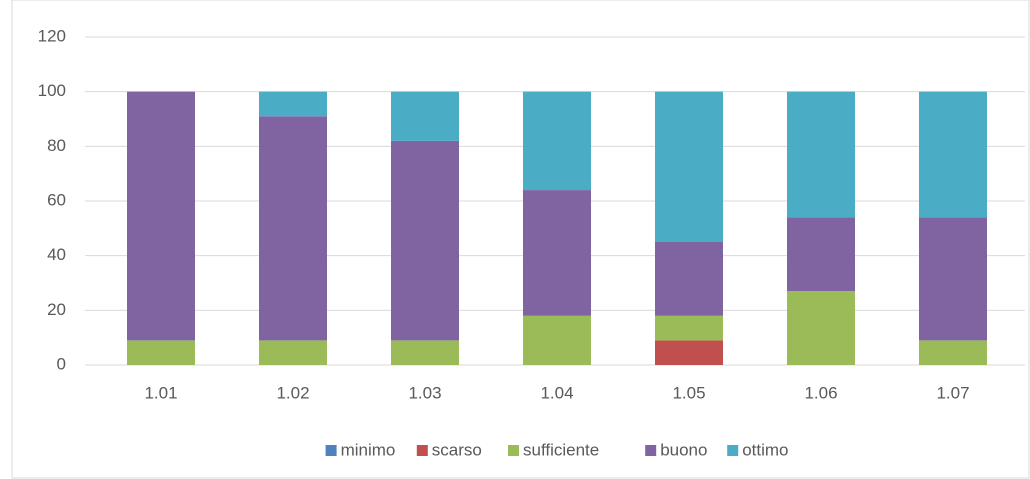 This screenshot has height=479, width=1030. I want to click on y-tick-label: 20, so click(56, 309).